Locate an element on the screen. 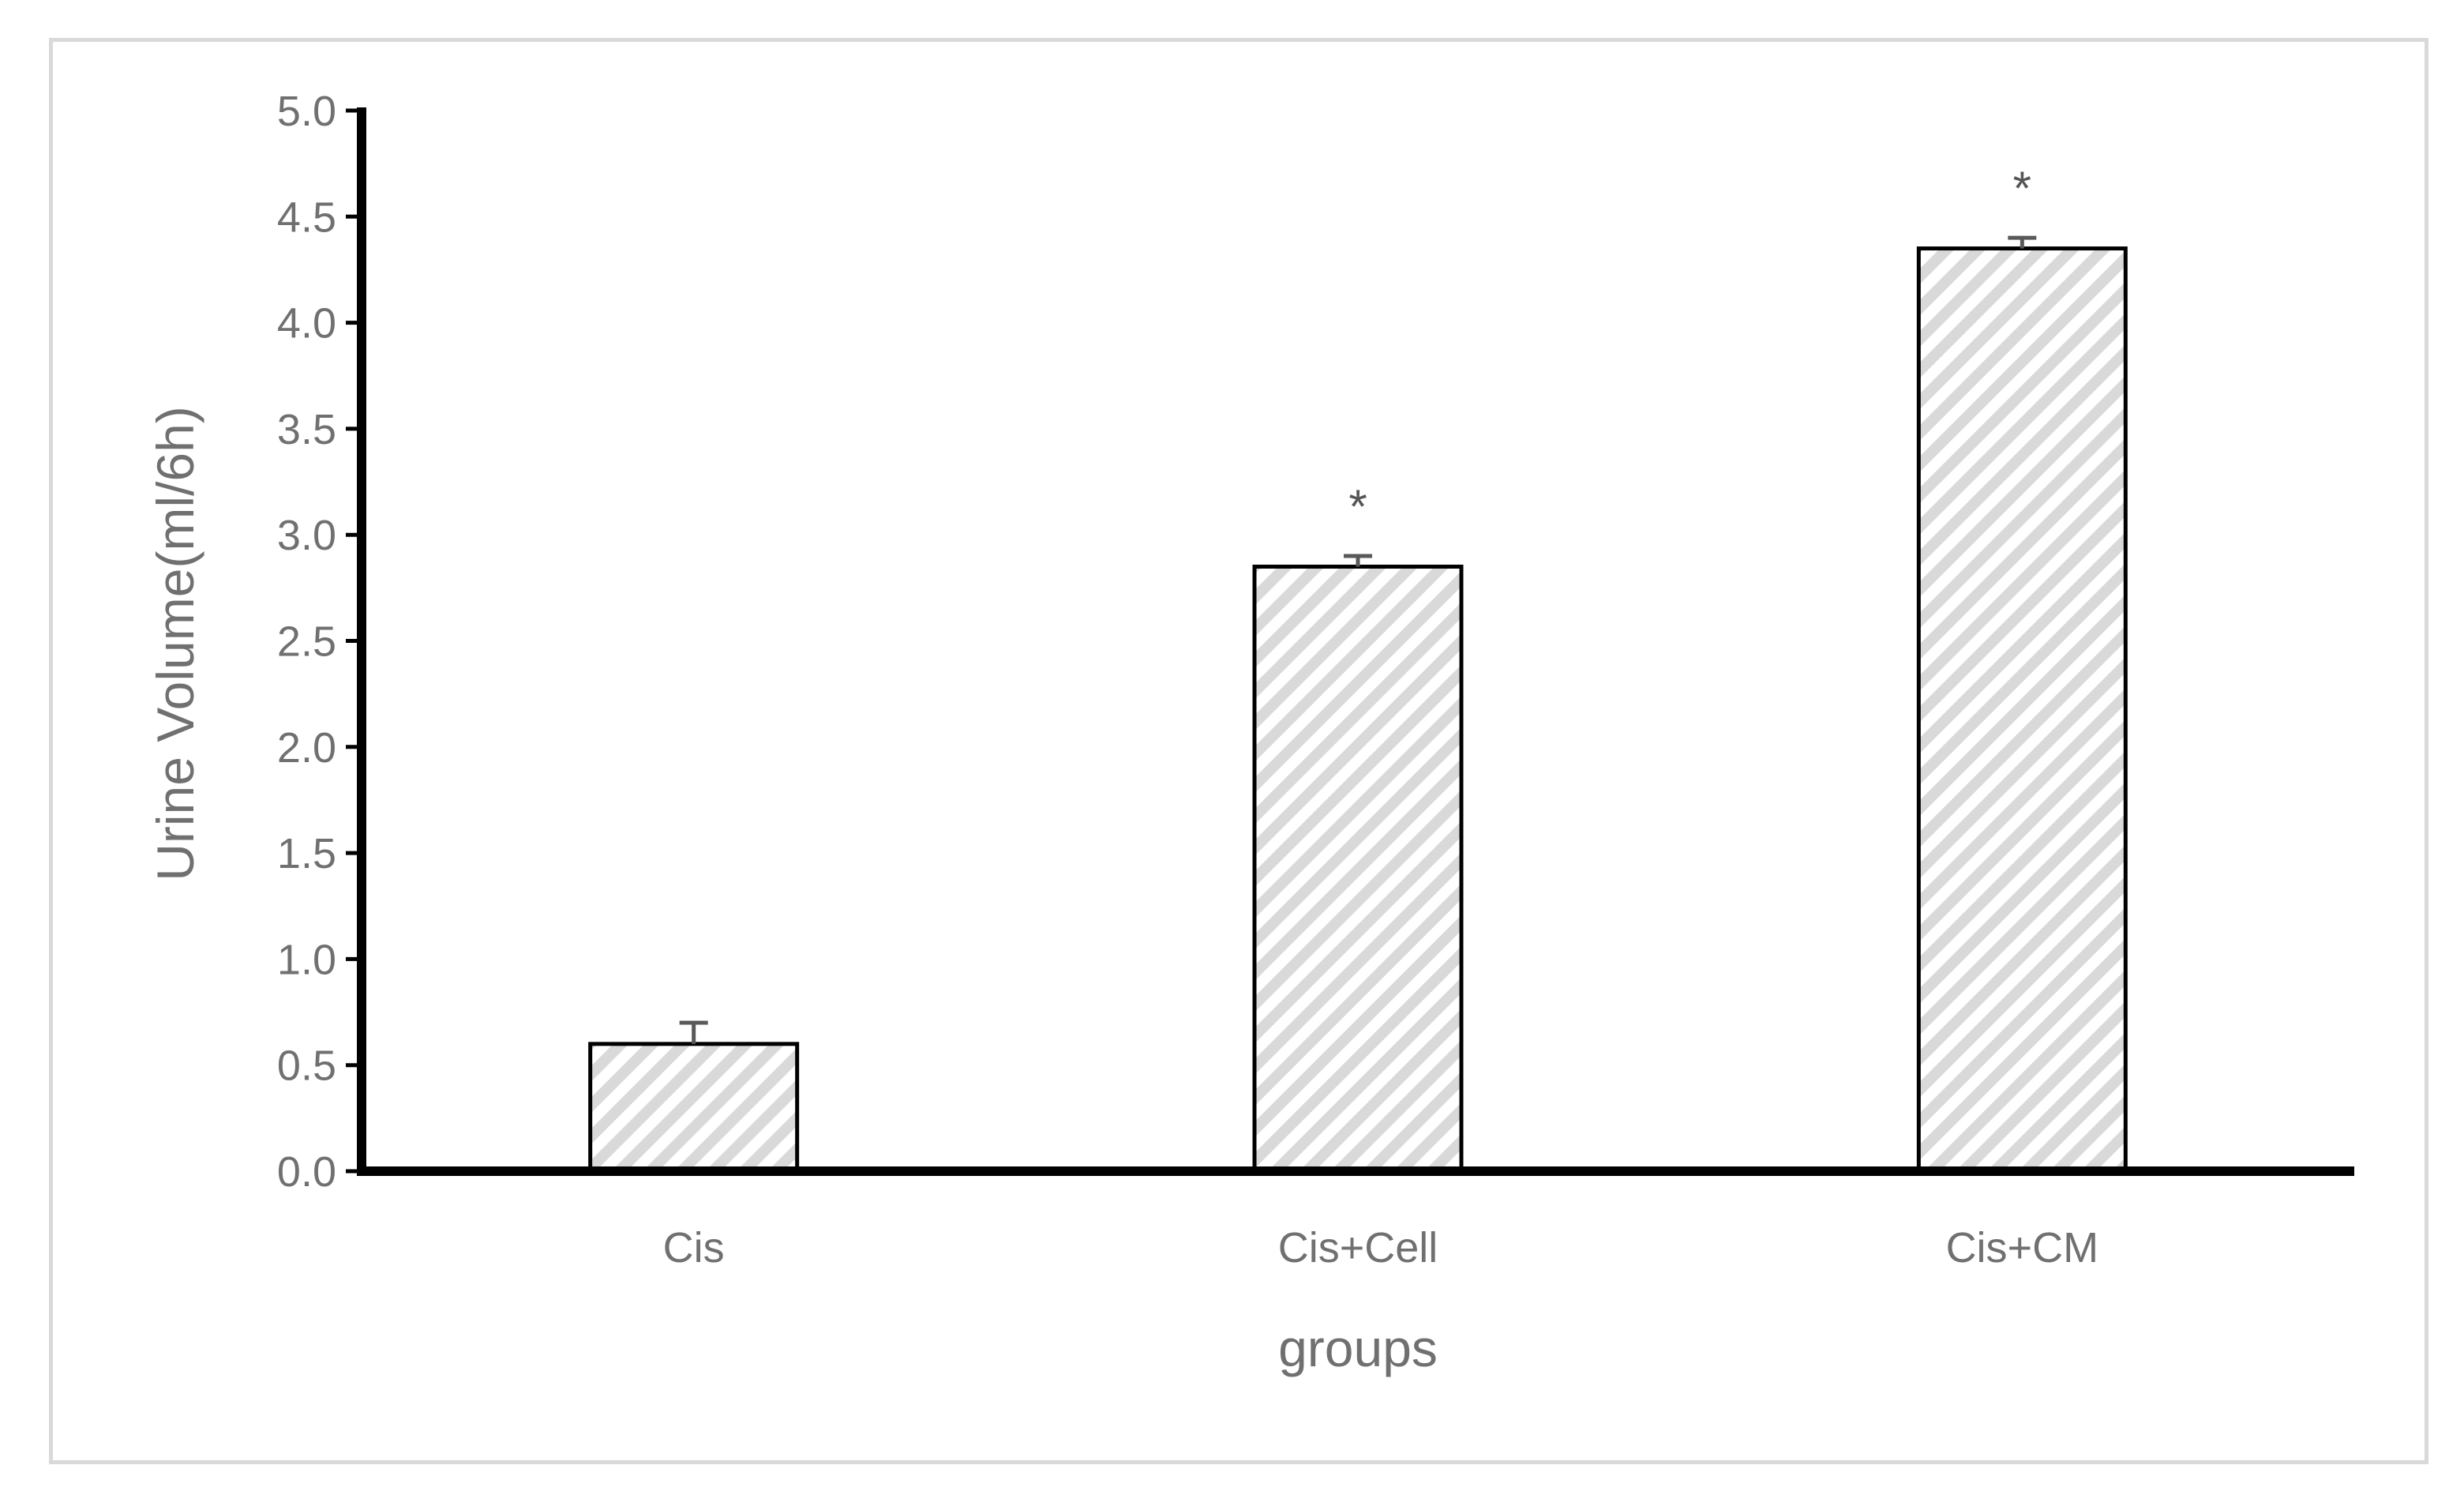 This screenshot has width=2464, height=1495. y-tick-label: 4.0 is located at coordinates (307, 324).